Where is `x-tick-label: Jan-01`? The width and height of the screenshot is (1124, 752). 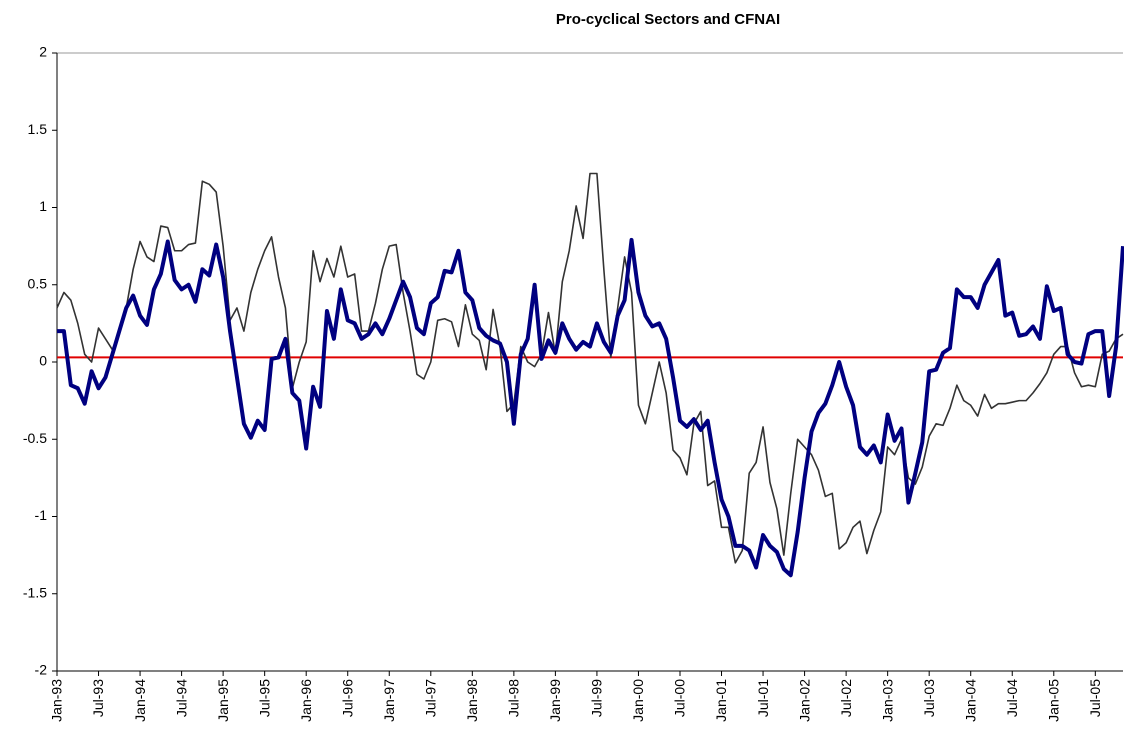
x-tick-label: Jan-01 is located at coordinates (721, 700).